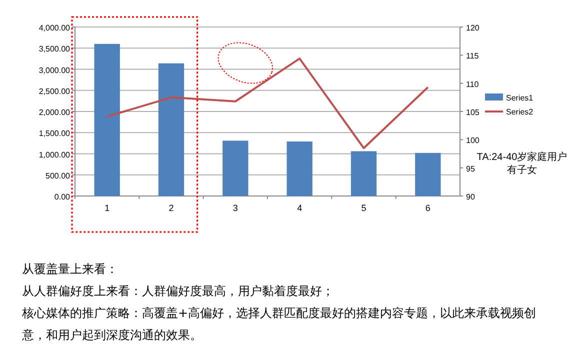  What do you see at coordinates (107, 208) in the screenshot?
I see `x-tick-label: 1` at bounding box center [107, 208].